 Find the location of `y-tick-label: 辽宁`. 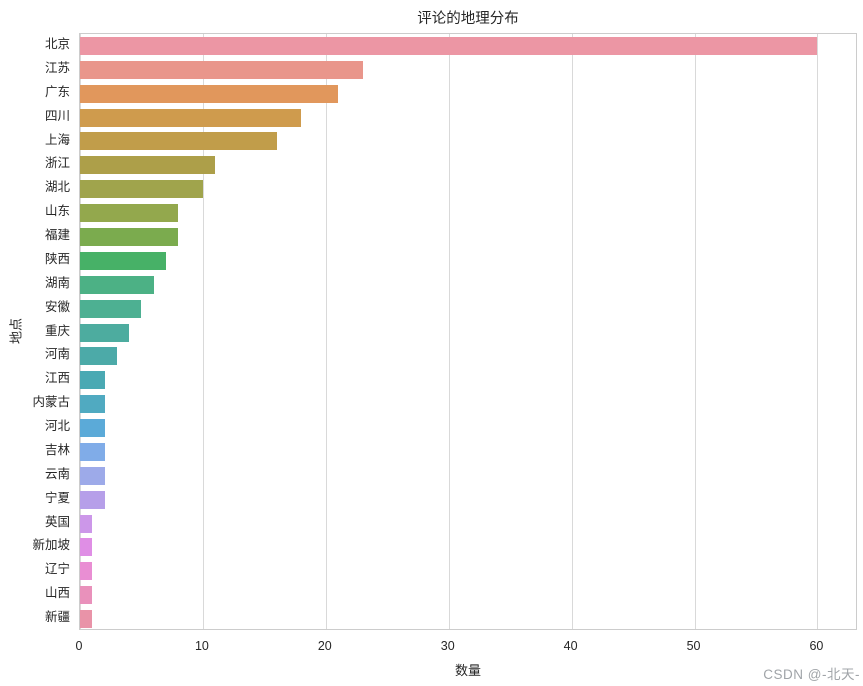

y-tick-label: 辽宁 is located at coordinates (57, 569).